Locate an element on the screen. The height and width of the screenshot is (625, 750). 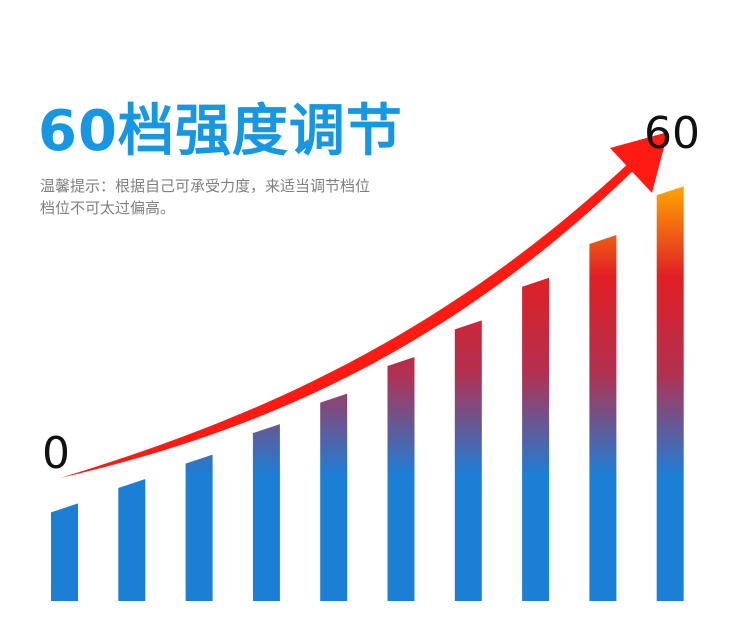
tip-text: 温馨提示：根据自己可承受力度，来适当调节档位 档位不可太过偏高。 is located at coordinates (250, 197).